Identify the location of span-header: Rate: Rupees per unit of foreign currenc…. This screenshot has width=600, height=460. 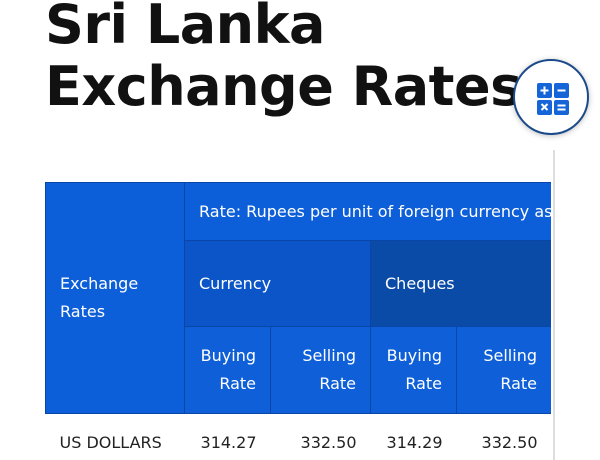
(367, 211).